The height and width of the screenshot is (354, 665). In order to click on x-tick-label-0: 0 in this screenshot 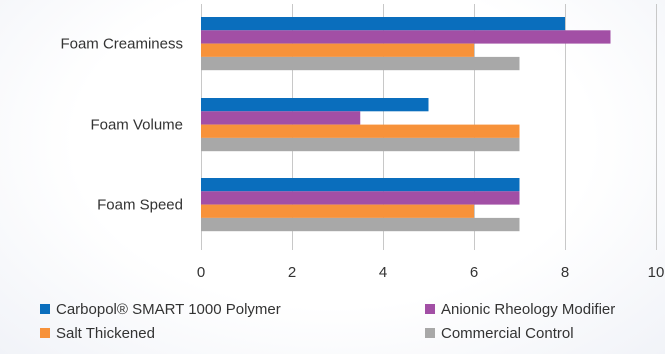, I will do `click(201, 272)`.